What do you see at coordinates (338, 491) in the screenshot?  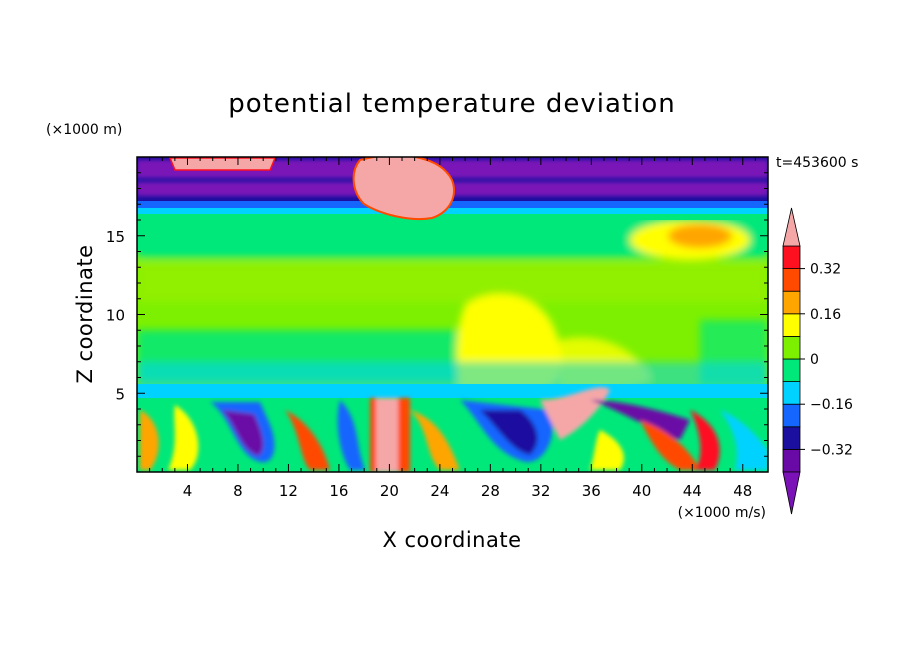 I see `x-tick-label: 16` at bounding box center [338, 491].